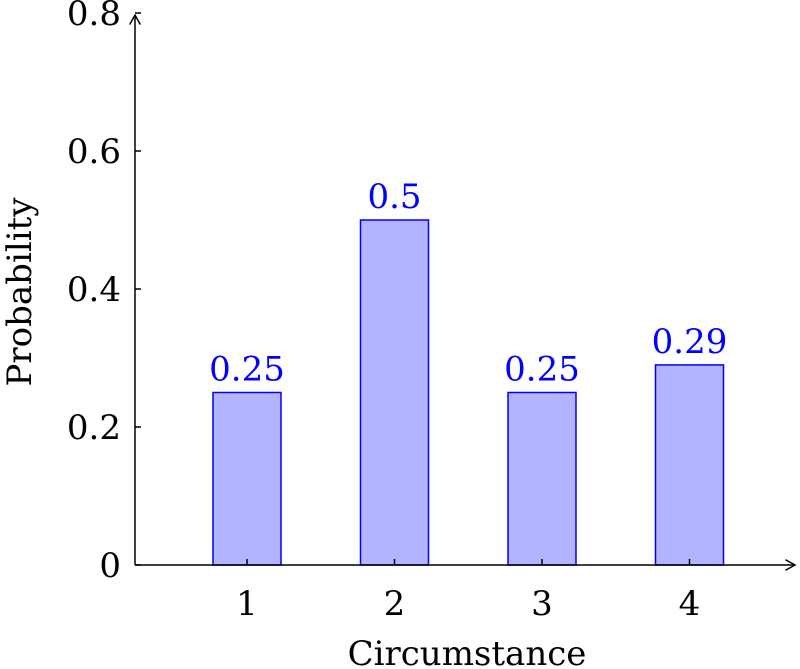 The width and height of the screenshot is (800, 669). I want to click on data-label-1: 0.25, so click(247, 370).